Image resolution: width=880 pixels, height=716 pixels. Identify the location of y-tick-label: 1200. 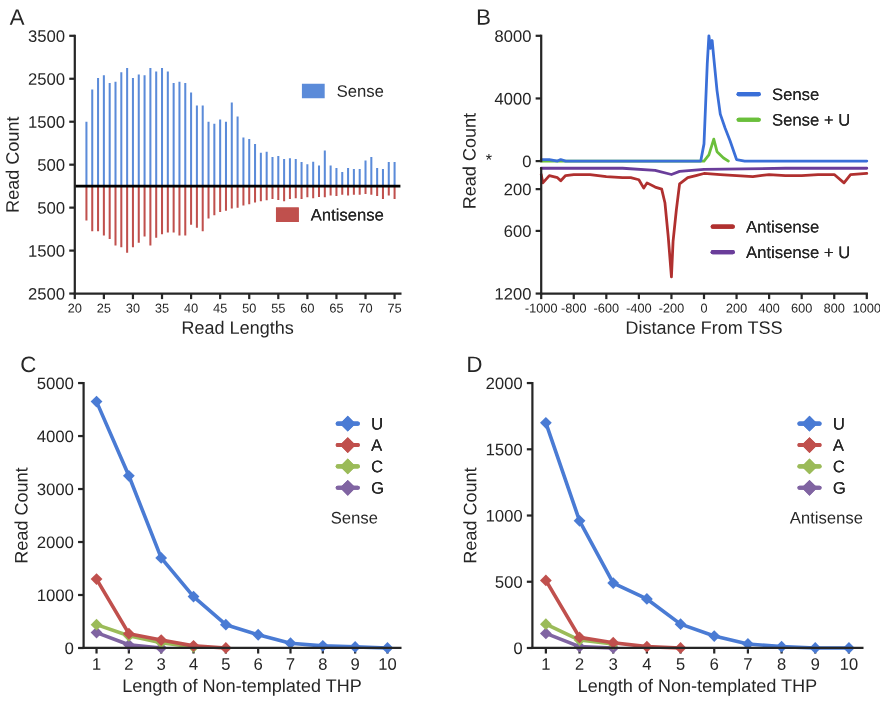
(513, 293).